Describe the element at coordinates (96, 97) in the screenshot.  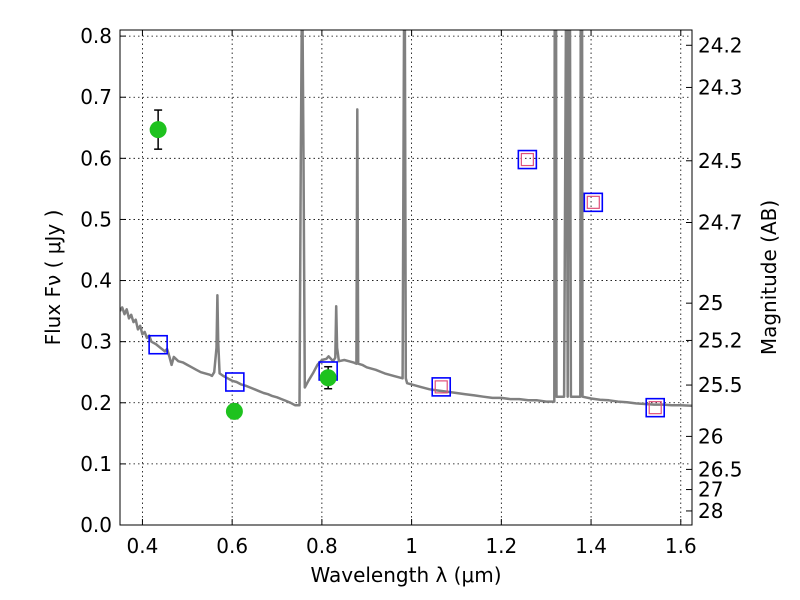
I see `y-tick-label: 0.7` at that location.